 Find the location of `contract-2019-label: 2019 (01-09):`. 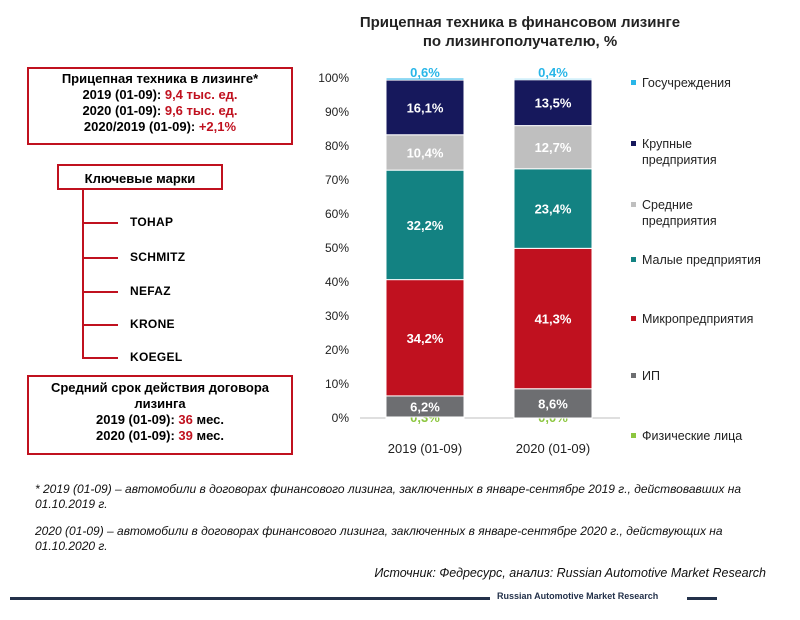

contract-2019-label: 2019 (01-09): is located at coordinates (137, 419).